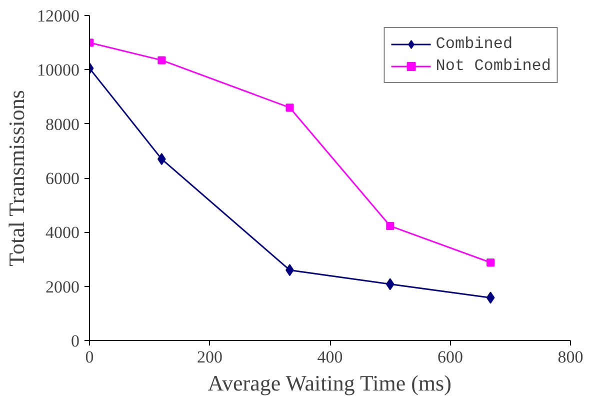  What do you see at coordinates (63, 178) in the screenshot?
I see `y-tick-label: 6000` at bounding box center [63, 178].